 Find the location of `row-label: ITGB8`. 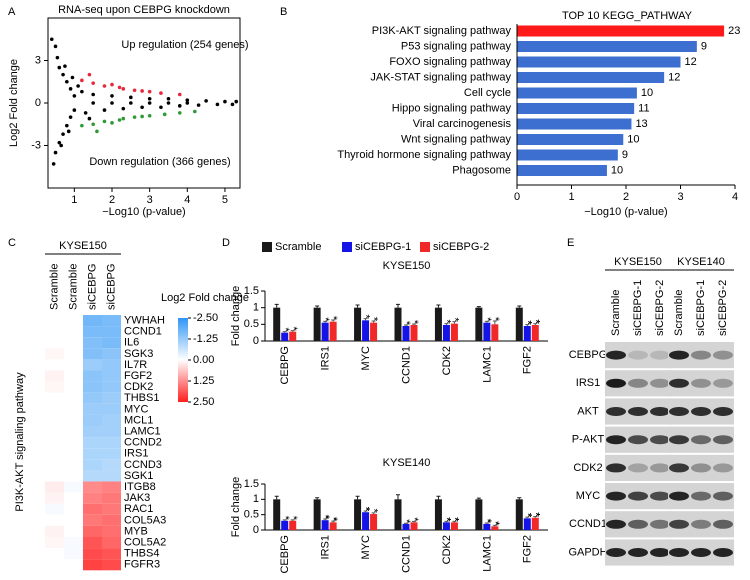

row-label: ITGB8 is located at coordinates (140, 487).